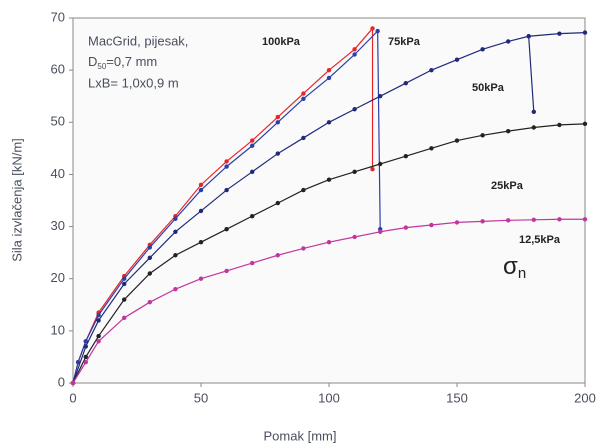 This screenshot has height=445, width=600. What do you see at coordinates (133, 82) in the screenshot?
I see `note: LxB= 1,0x0,9 m` at bounding box center [133, 82].